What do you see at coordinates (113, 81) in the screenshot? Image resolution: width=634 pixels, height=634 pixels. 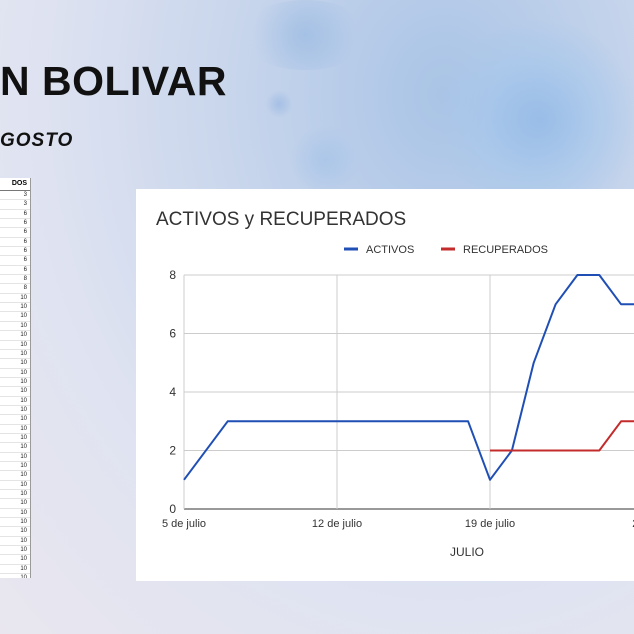 I see `page-title: N BOLIVAR` at bounding box center [113, 81].